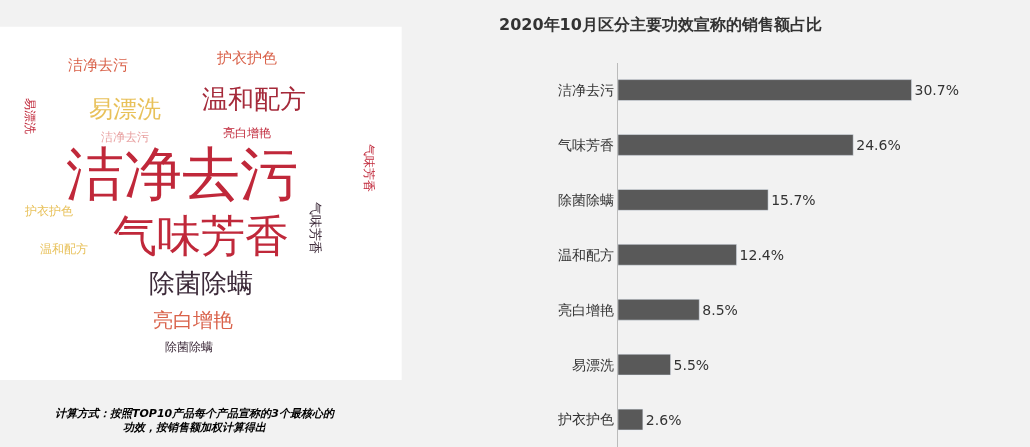 The height and width of the screenshot is (447, 1030). What do you see at coordinates (720, 309) in the screenshot?
I see `data-label: 8.5%` at bounding box center [720, 309].